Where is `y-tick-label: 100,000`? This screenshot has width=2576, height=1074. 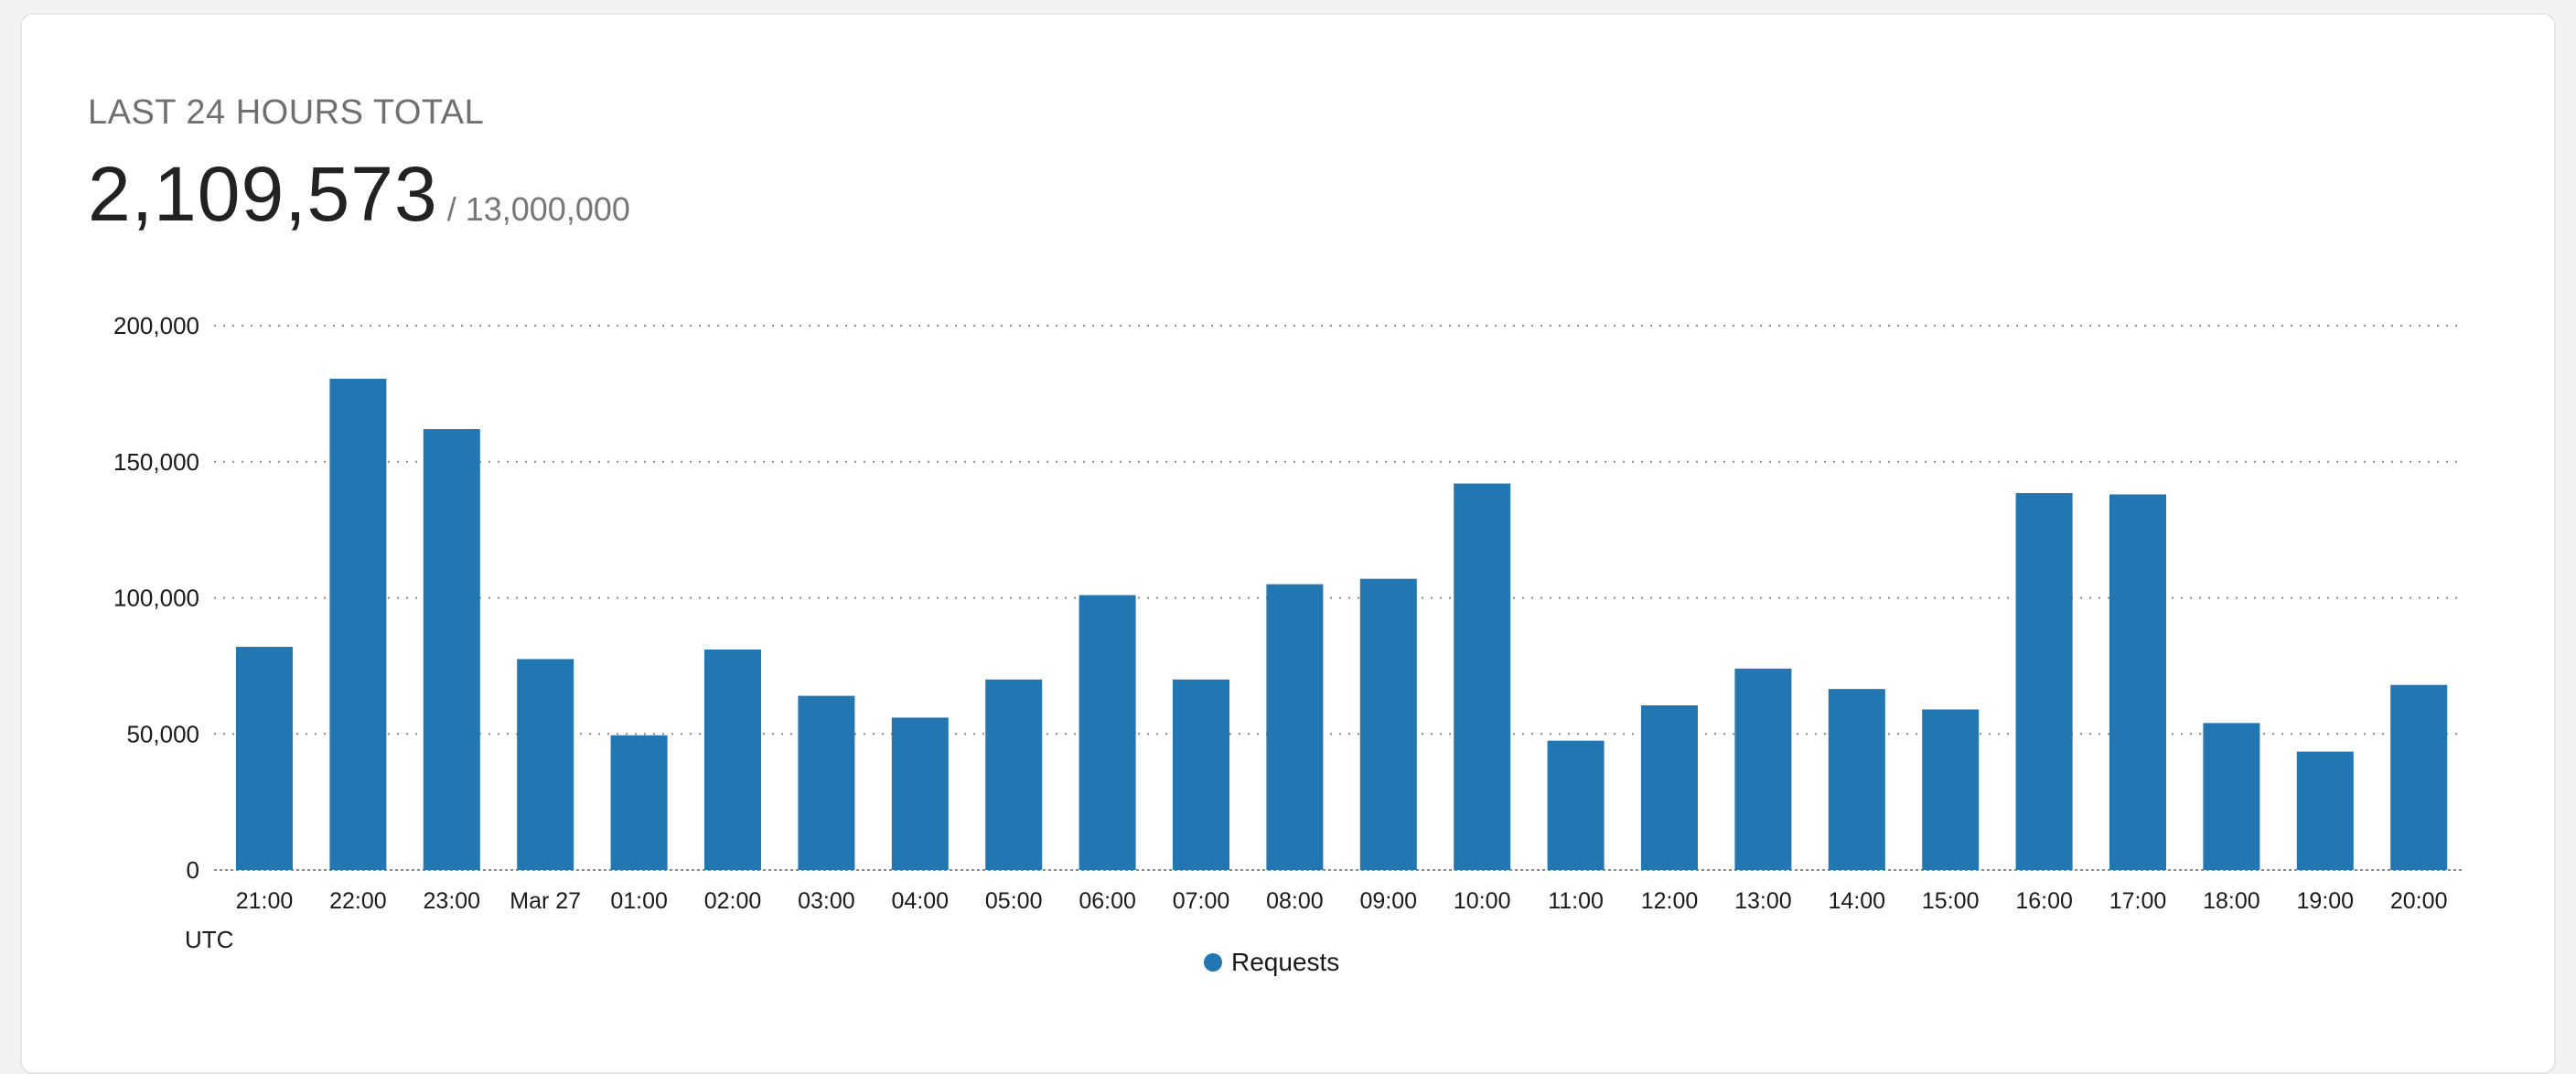
y-tick-label: 100,000 is located at coordinates (156, 598).